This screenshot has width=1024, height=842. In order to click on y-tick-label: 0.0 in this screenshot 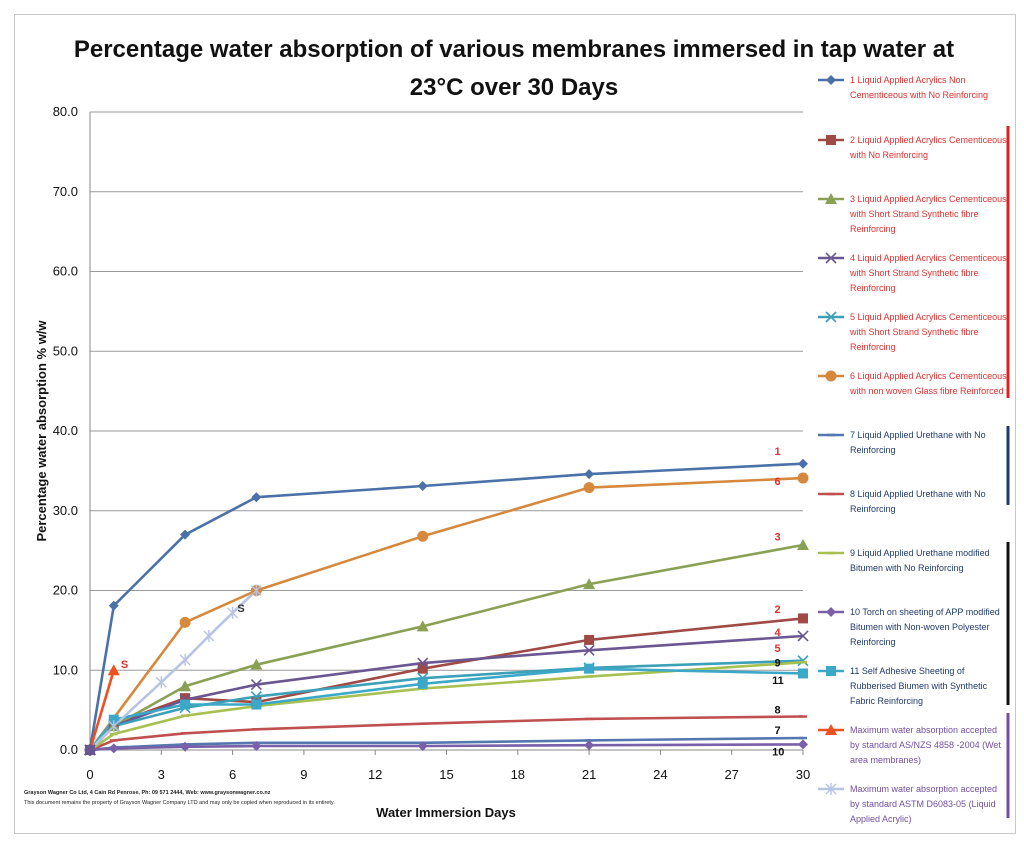, I will do `click(69, 749)`.